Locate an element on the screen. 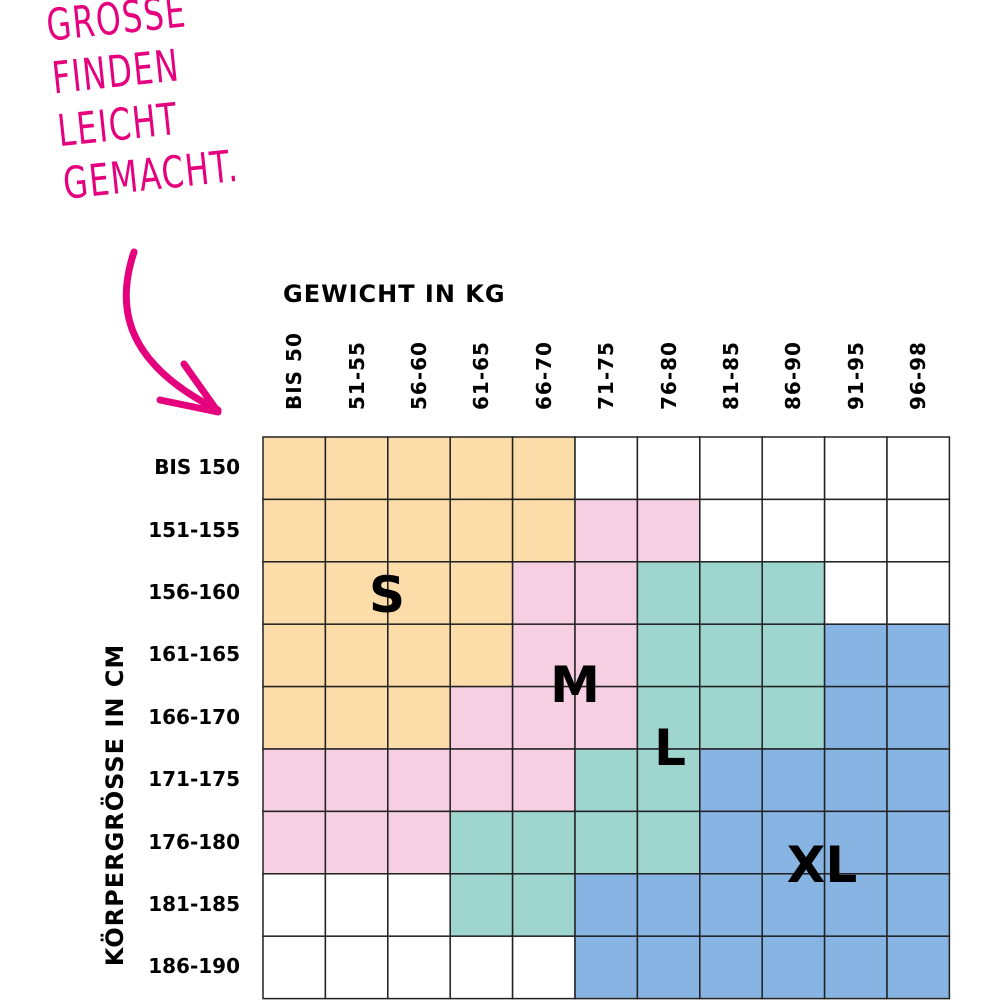  size-label-m: M is located at coordinates (575, 685).